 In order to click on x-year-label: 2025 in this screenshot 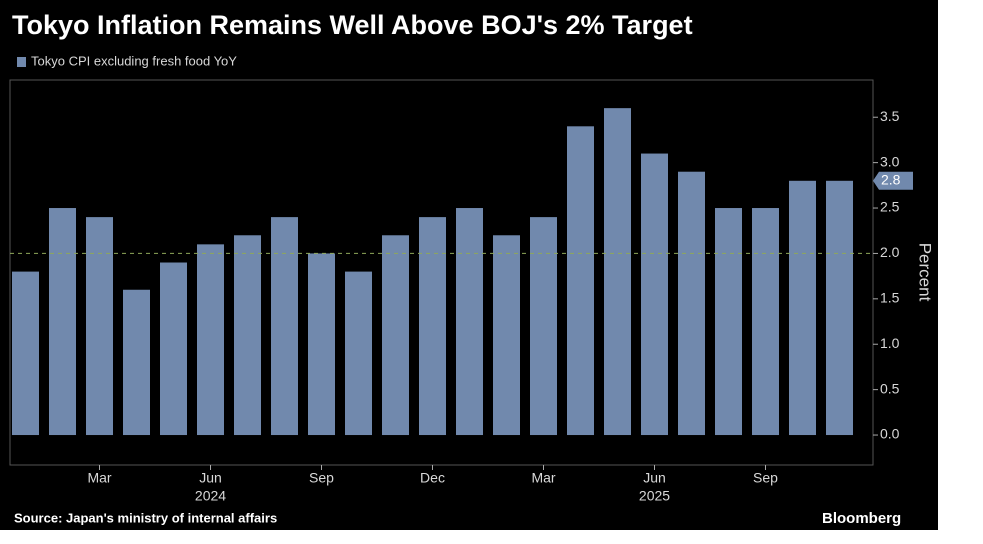, I will do `click(654, 496)`.